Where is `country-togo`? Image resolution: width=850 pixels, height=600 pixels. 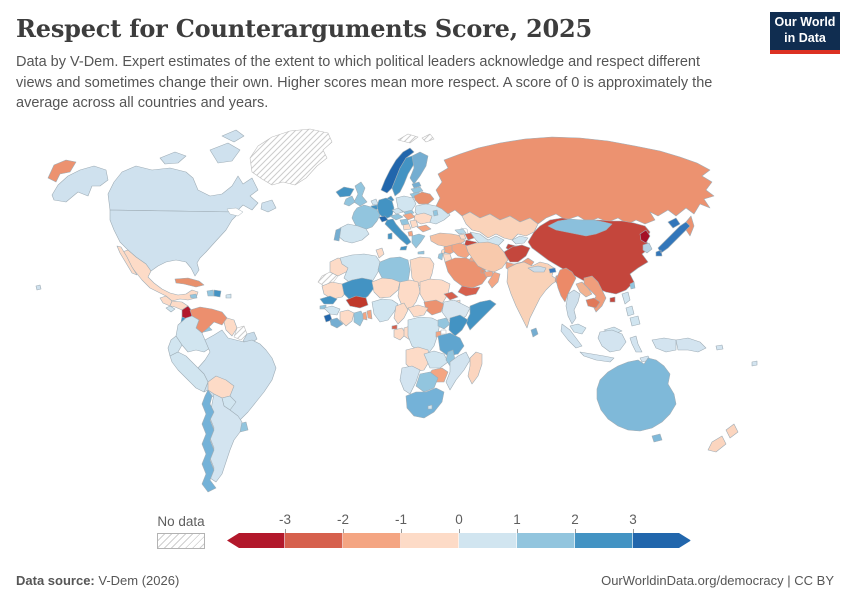 country-togo is located at coordinates (365, 316).